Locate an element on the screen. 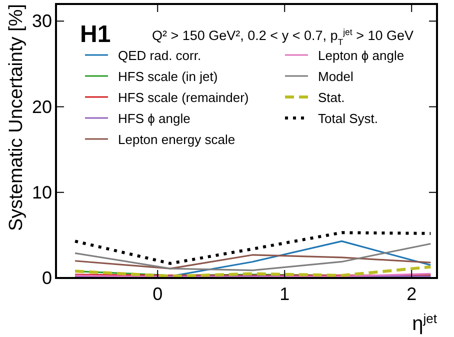  legend-label: QED rad. corr. is located at coordinates (160, 55).